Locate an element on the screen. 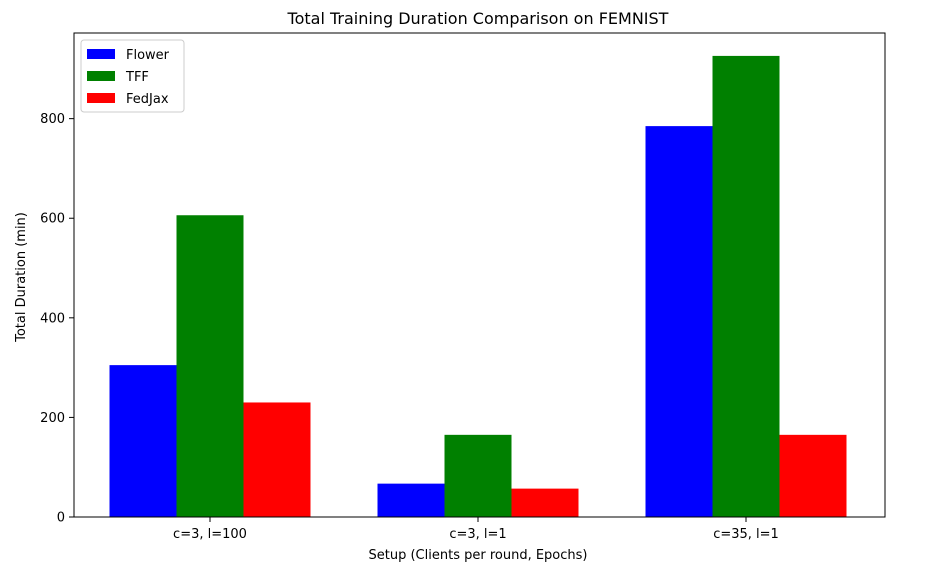 The height and width of the screenshot is (568, 939). y-tick-label-2: 400 is located at coordinates (52, 318).